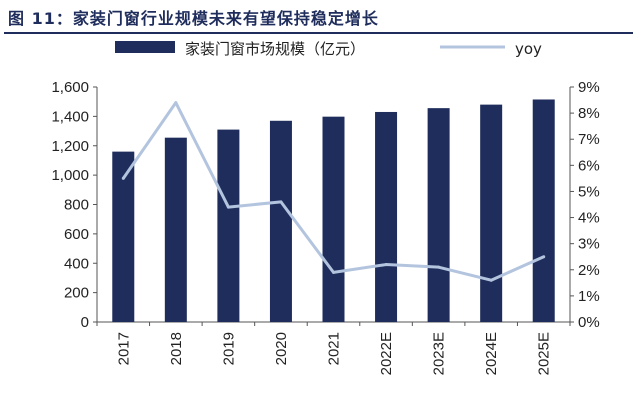 The image size is (637, 405). What do you see at coordinates (386, 265) in the screenshot?
I see `yoy-point-2022E` at bounding box center [386, 265].